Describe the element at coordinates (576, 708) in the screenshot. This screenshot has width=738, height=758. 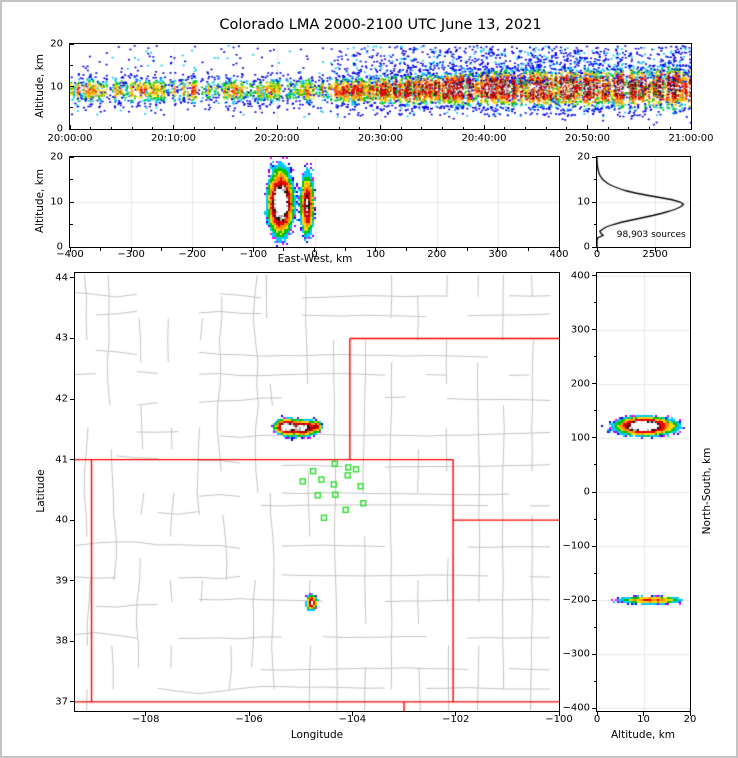
I see `tick-label: −400` at that location.